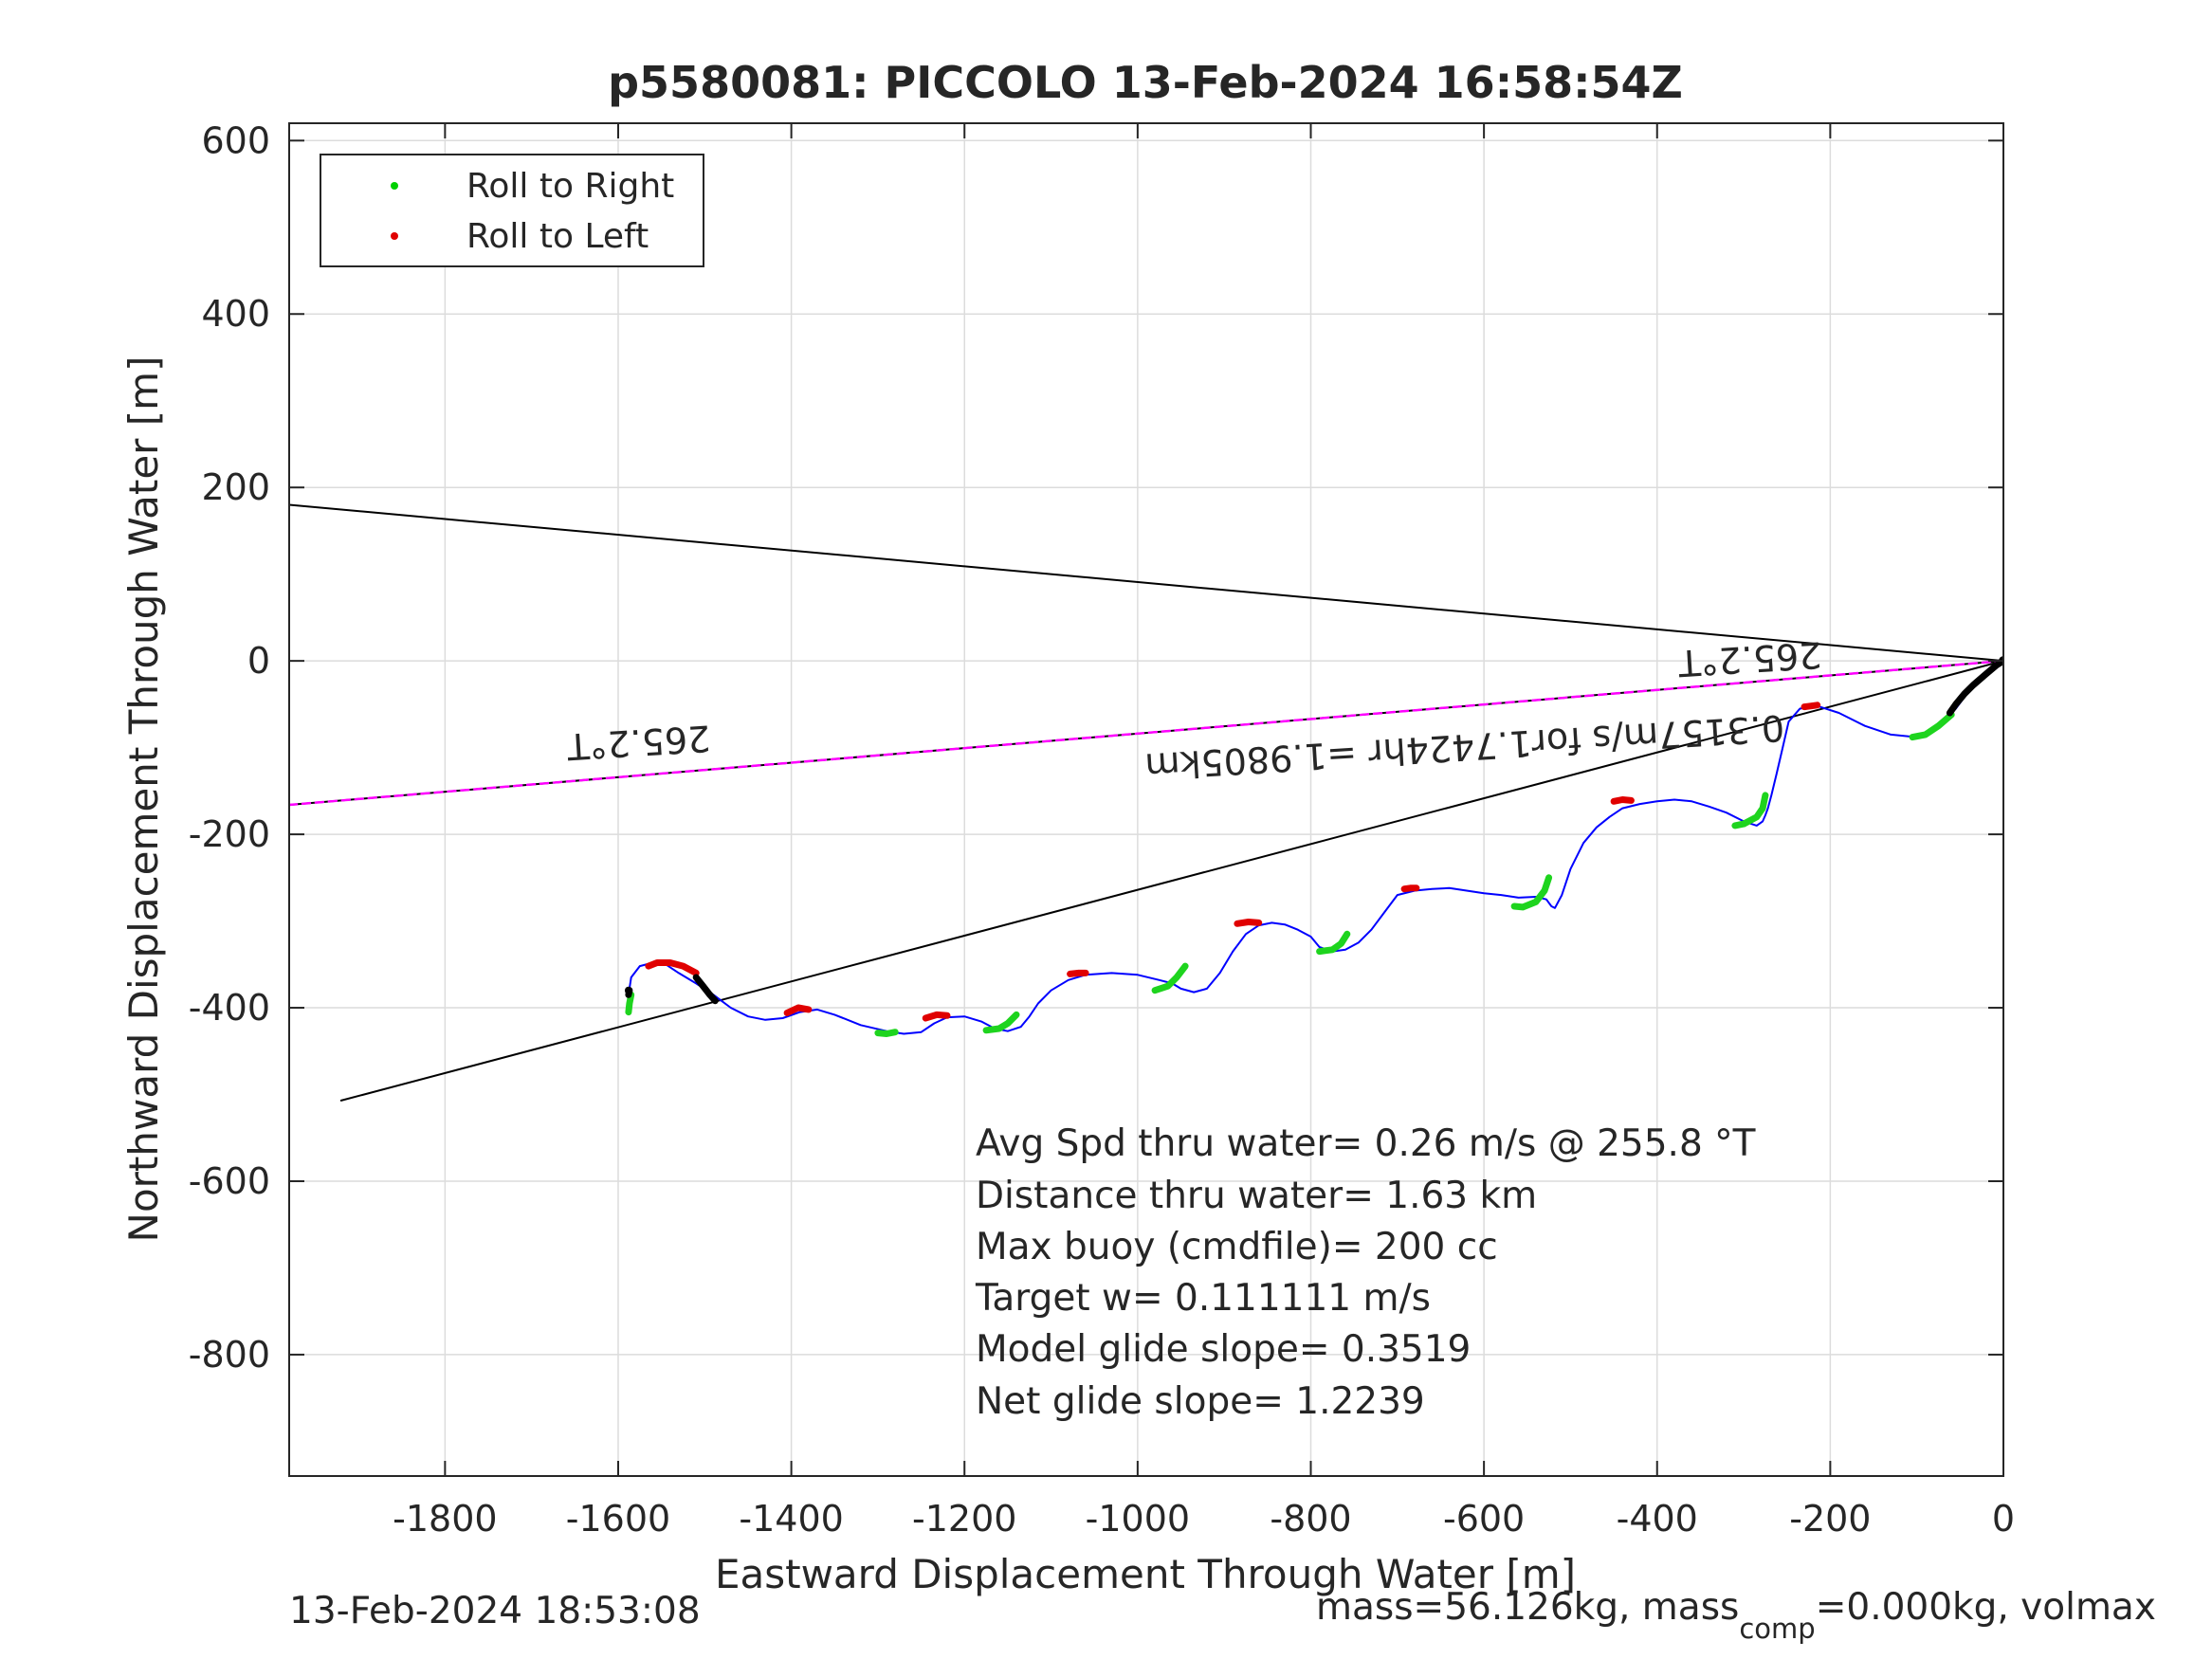 This screenshot has height=1659, width=2212. I want to click on x-tick-label: -1800, so click(445, 1519).